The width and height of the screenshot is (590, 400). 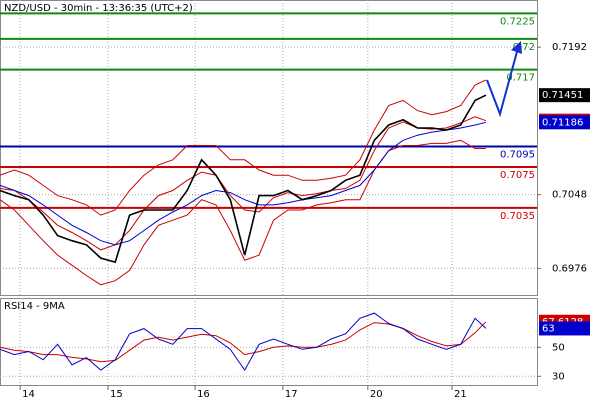 I want to click on level-label: 0.7095, so click(x=517, y=154).